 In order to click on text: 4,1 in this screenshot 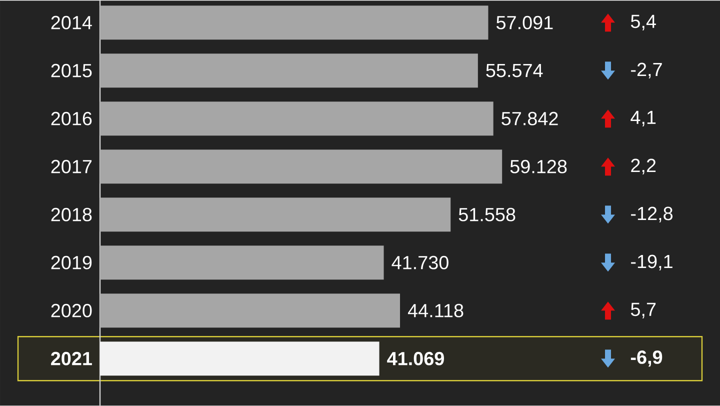, I will do `click(643, 118)`.